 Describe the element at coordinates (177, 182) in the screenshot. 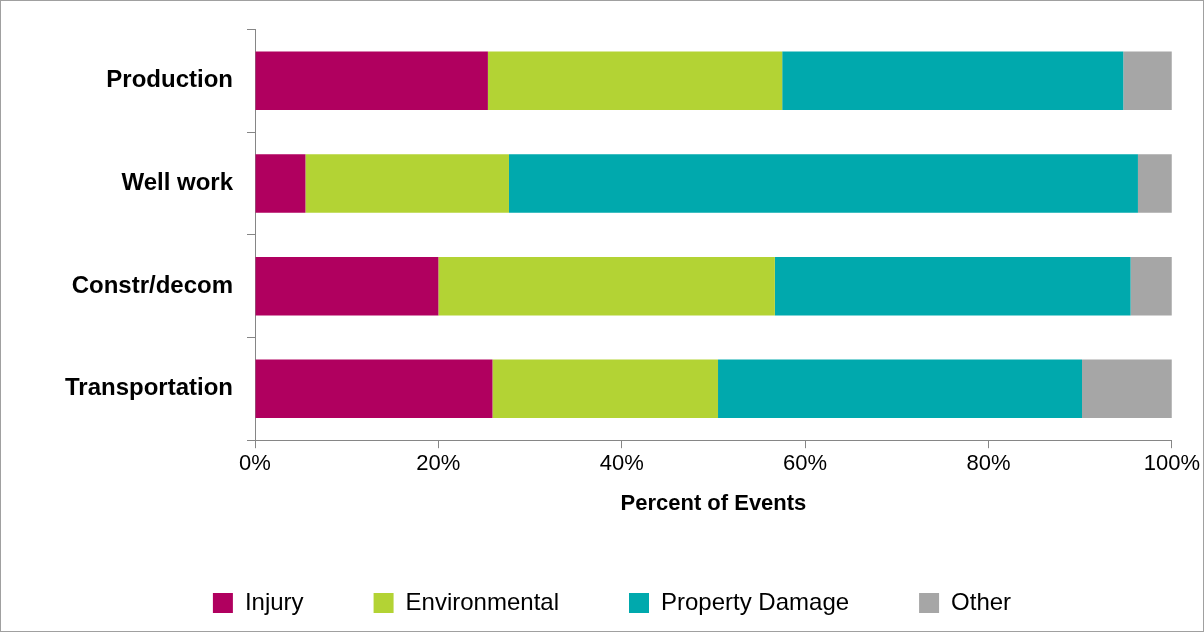

I see `y-tick-label: Well work` at that location.